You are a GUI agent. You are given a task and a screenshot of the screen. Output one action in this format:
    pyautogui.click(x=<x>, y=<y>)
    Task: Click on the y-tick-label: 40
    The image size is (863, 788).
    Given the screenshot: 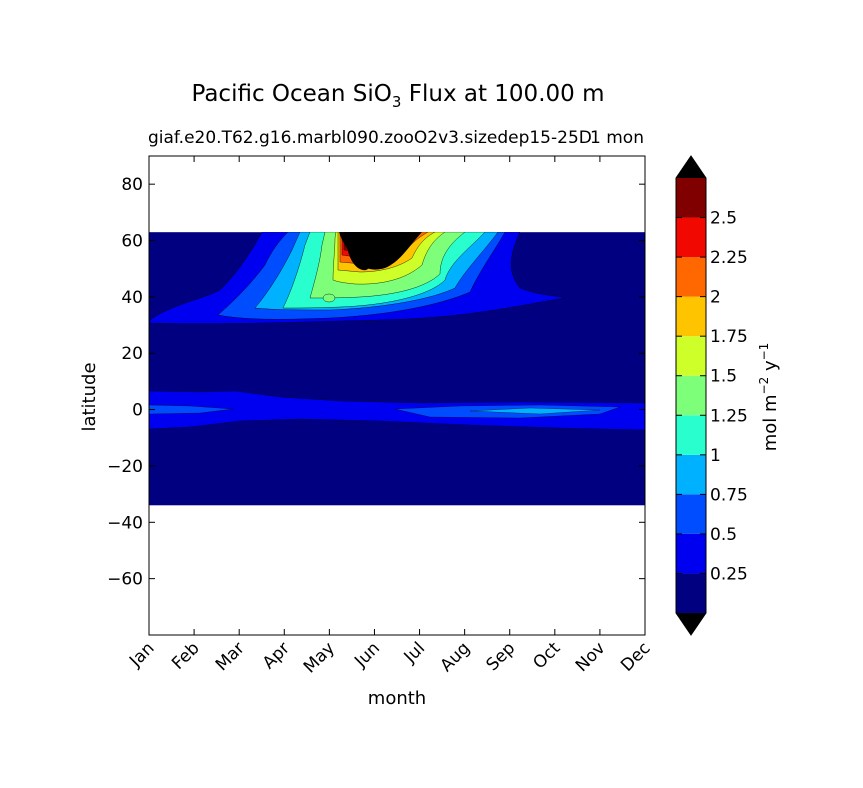 What is the action you would take?
    pyautogui.click(x=132, y=298)
    